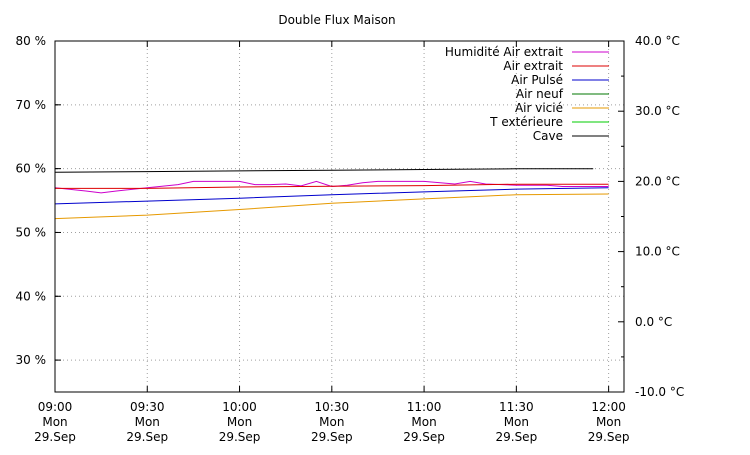 The height and width of the screenshot is (455, 750). I want to click on legend-label: Humidité Air extrait, so click(504, 52).